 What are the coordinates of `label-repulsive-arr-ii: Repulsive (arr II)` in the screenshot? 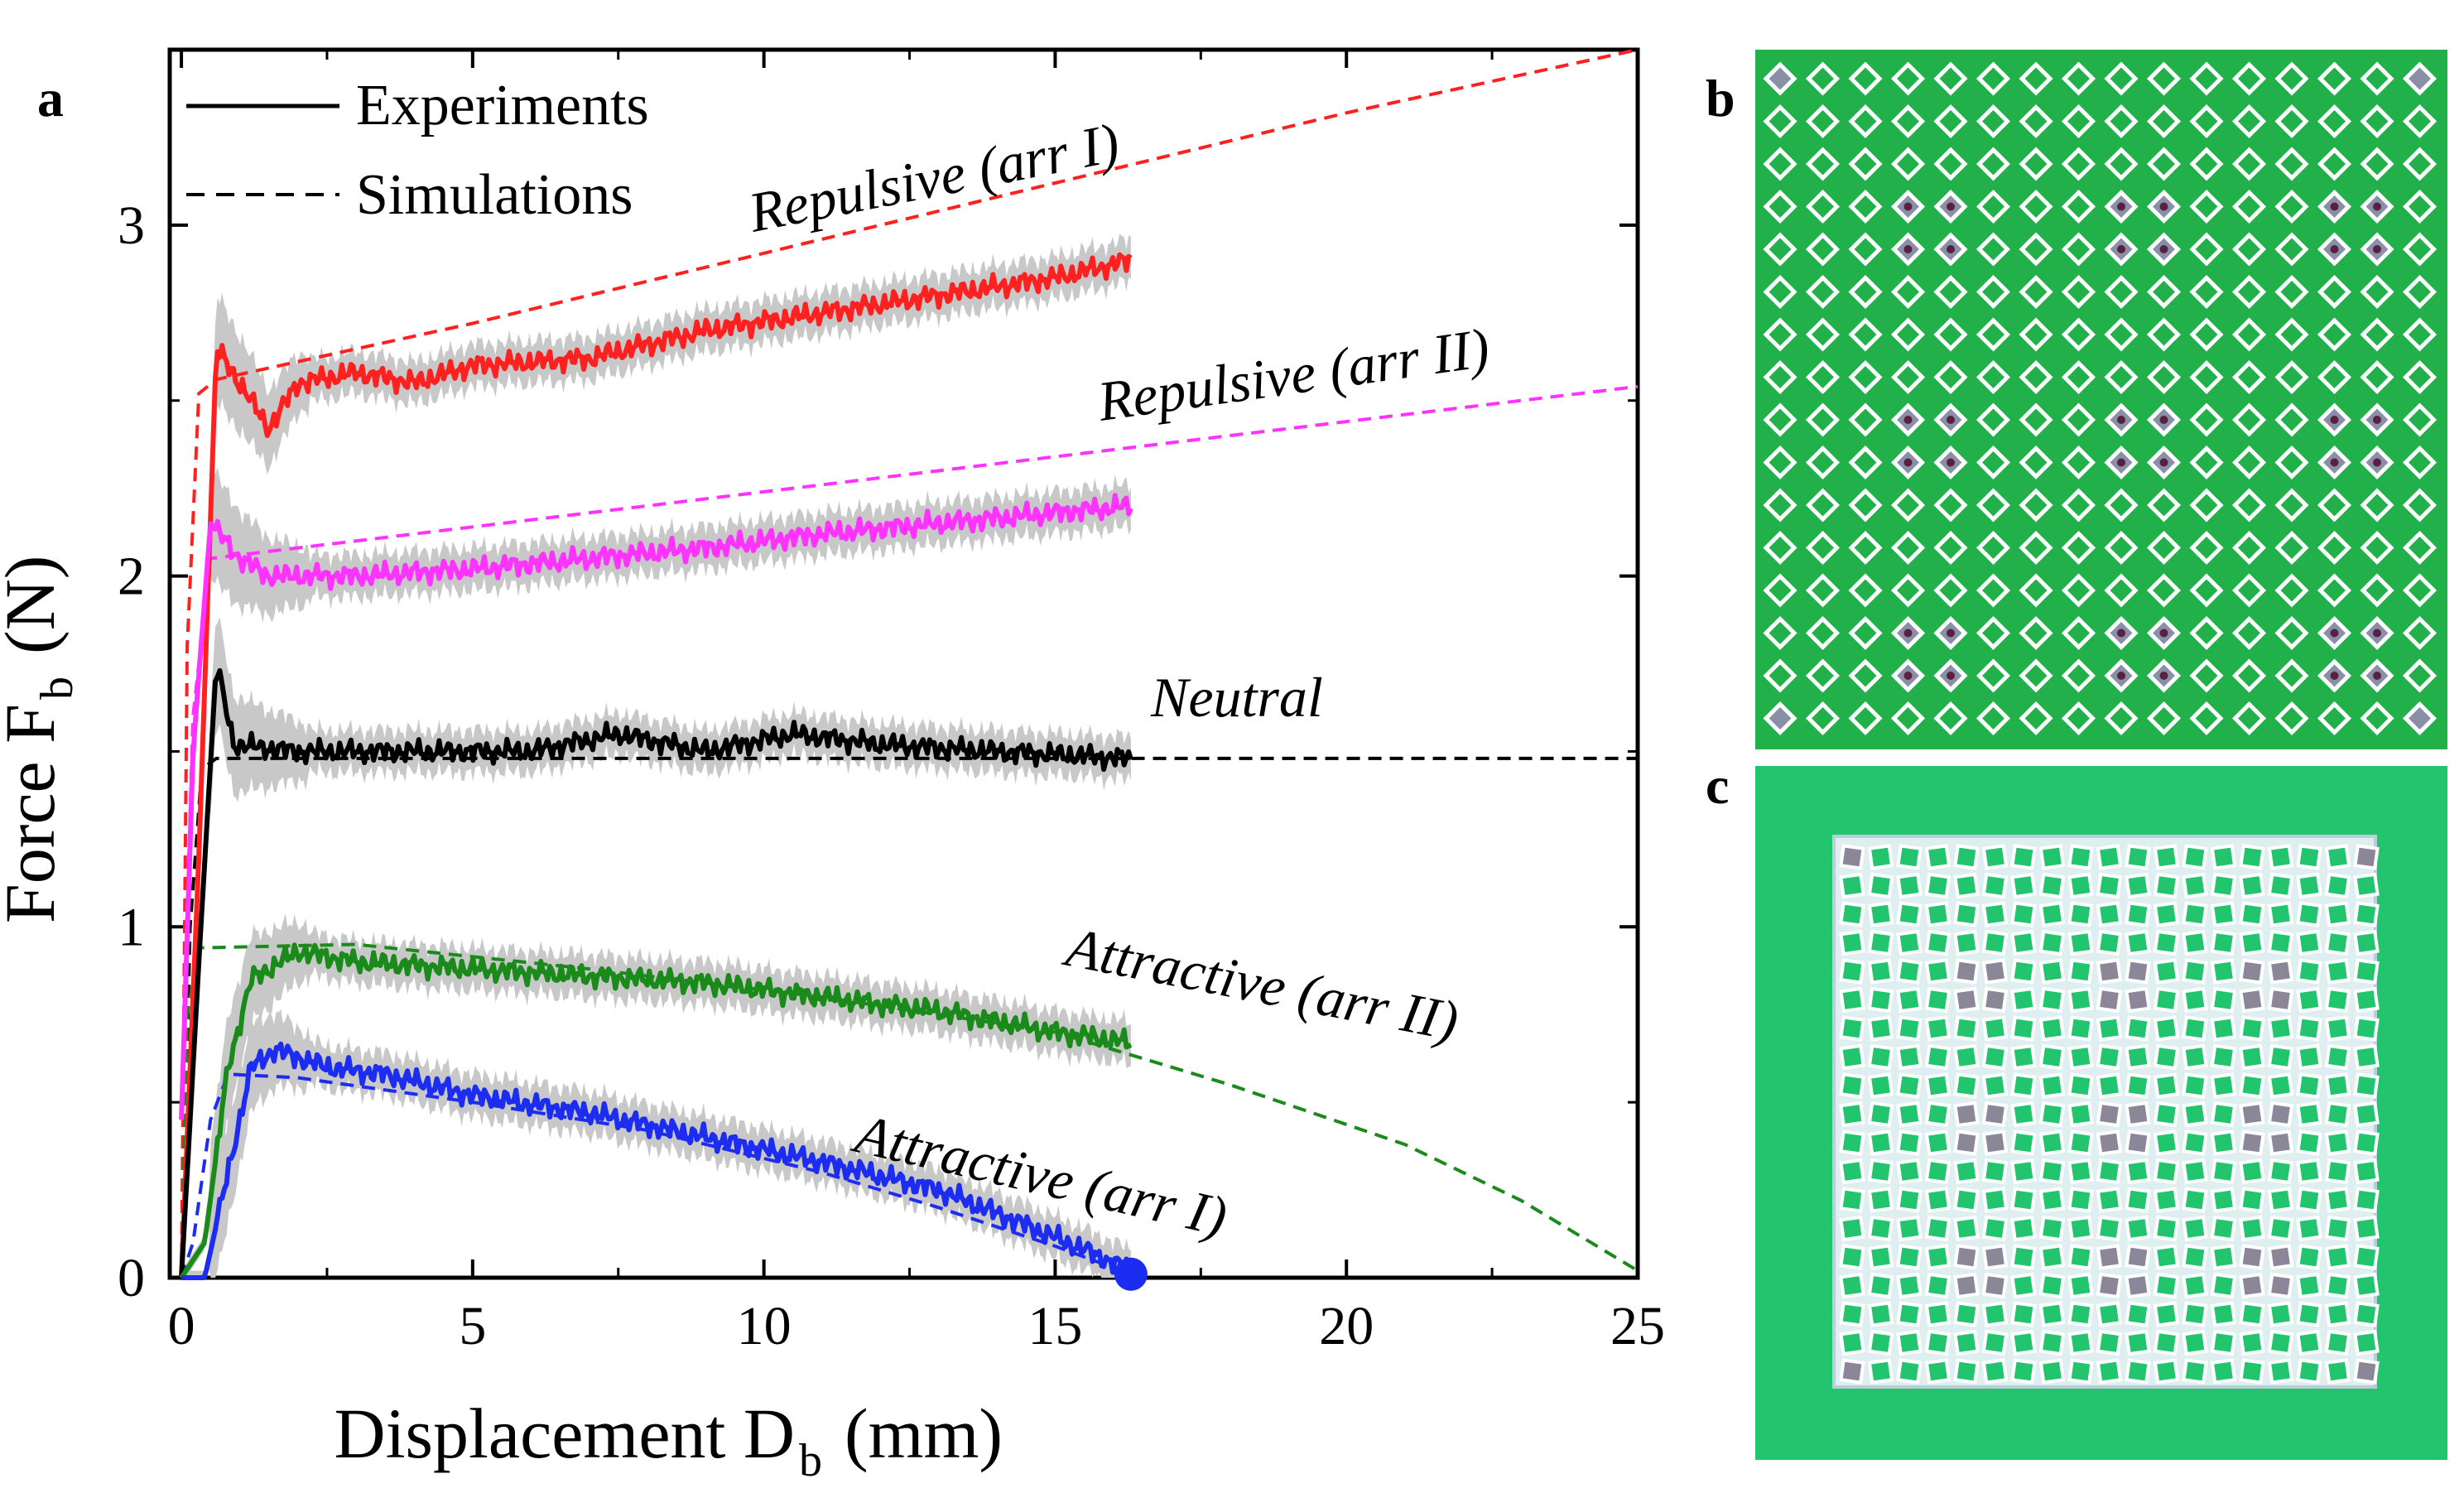 It's located at (1294, 374).